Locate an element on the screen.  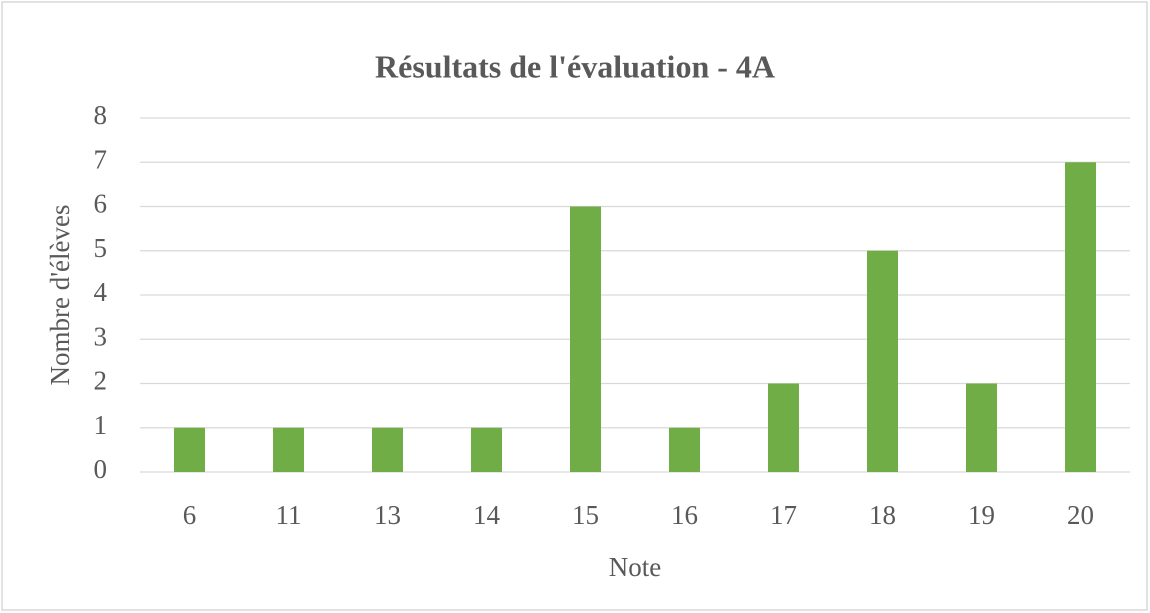
y-tick-label: 5 is located at coordinates (101, 248).